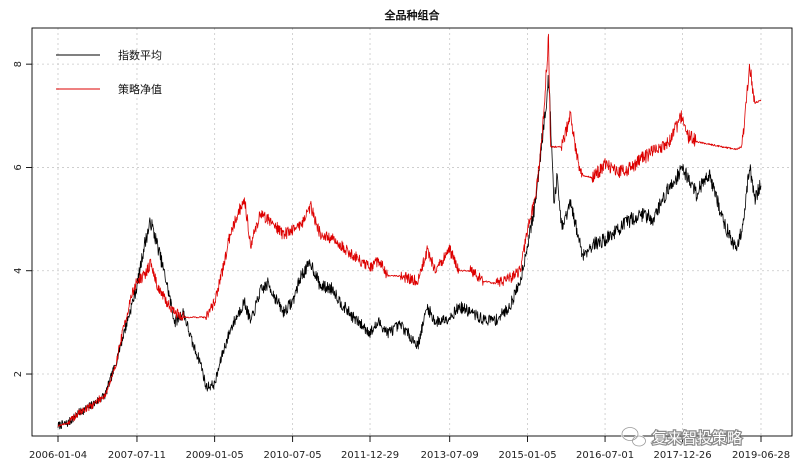 The height and width of the screenshot is (475, 800). Describe the element at coordinates (761, 455) in the screenshot. I see `x-tick-label: 2019-06-28` at that location.